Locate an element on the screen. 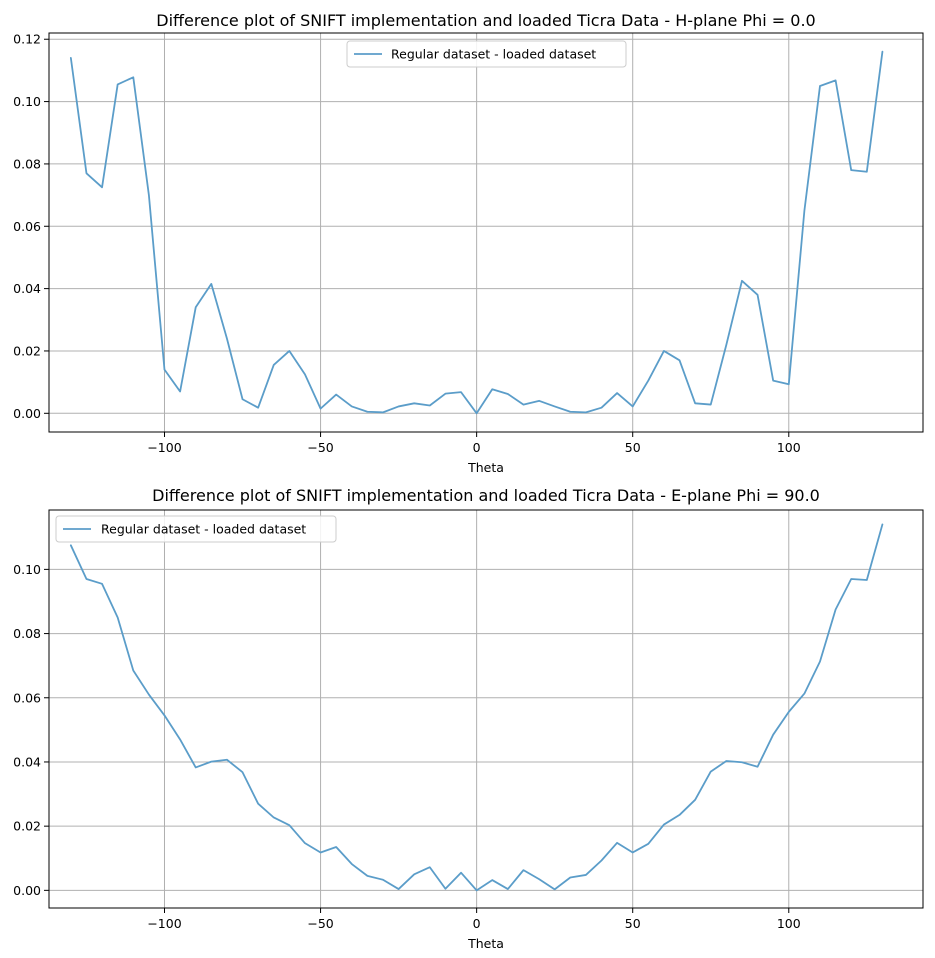 Image resolution: width=935 pixels, height=958 pixels. h-plane-x-tick-label: −50 is located at coordinates (320, 447).